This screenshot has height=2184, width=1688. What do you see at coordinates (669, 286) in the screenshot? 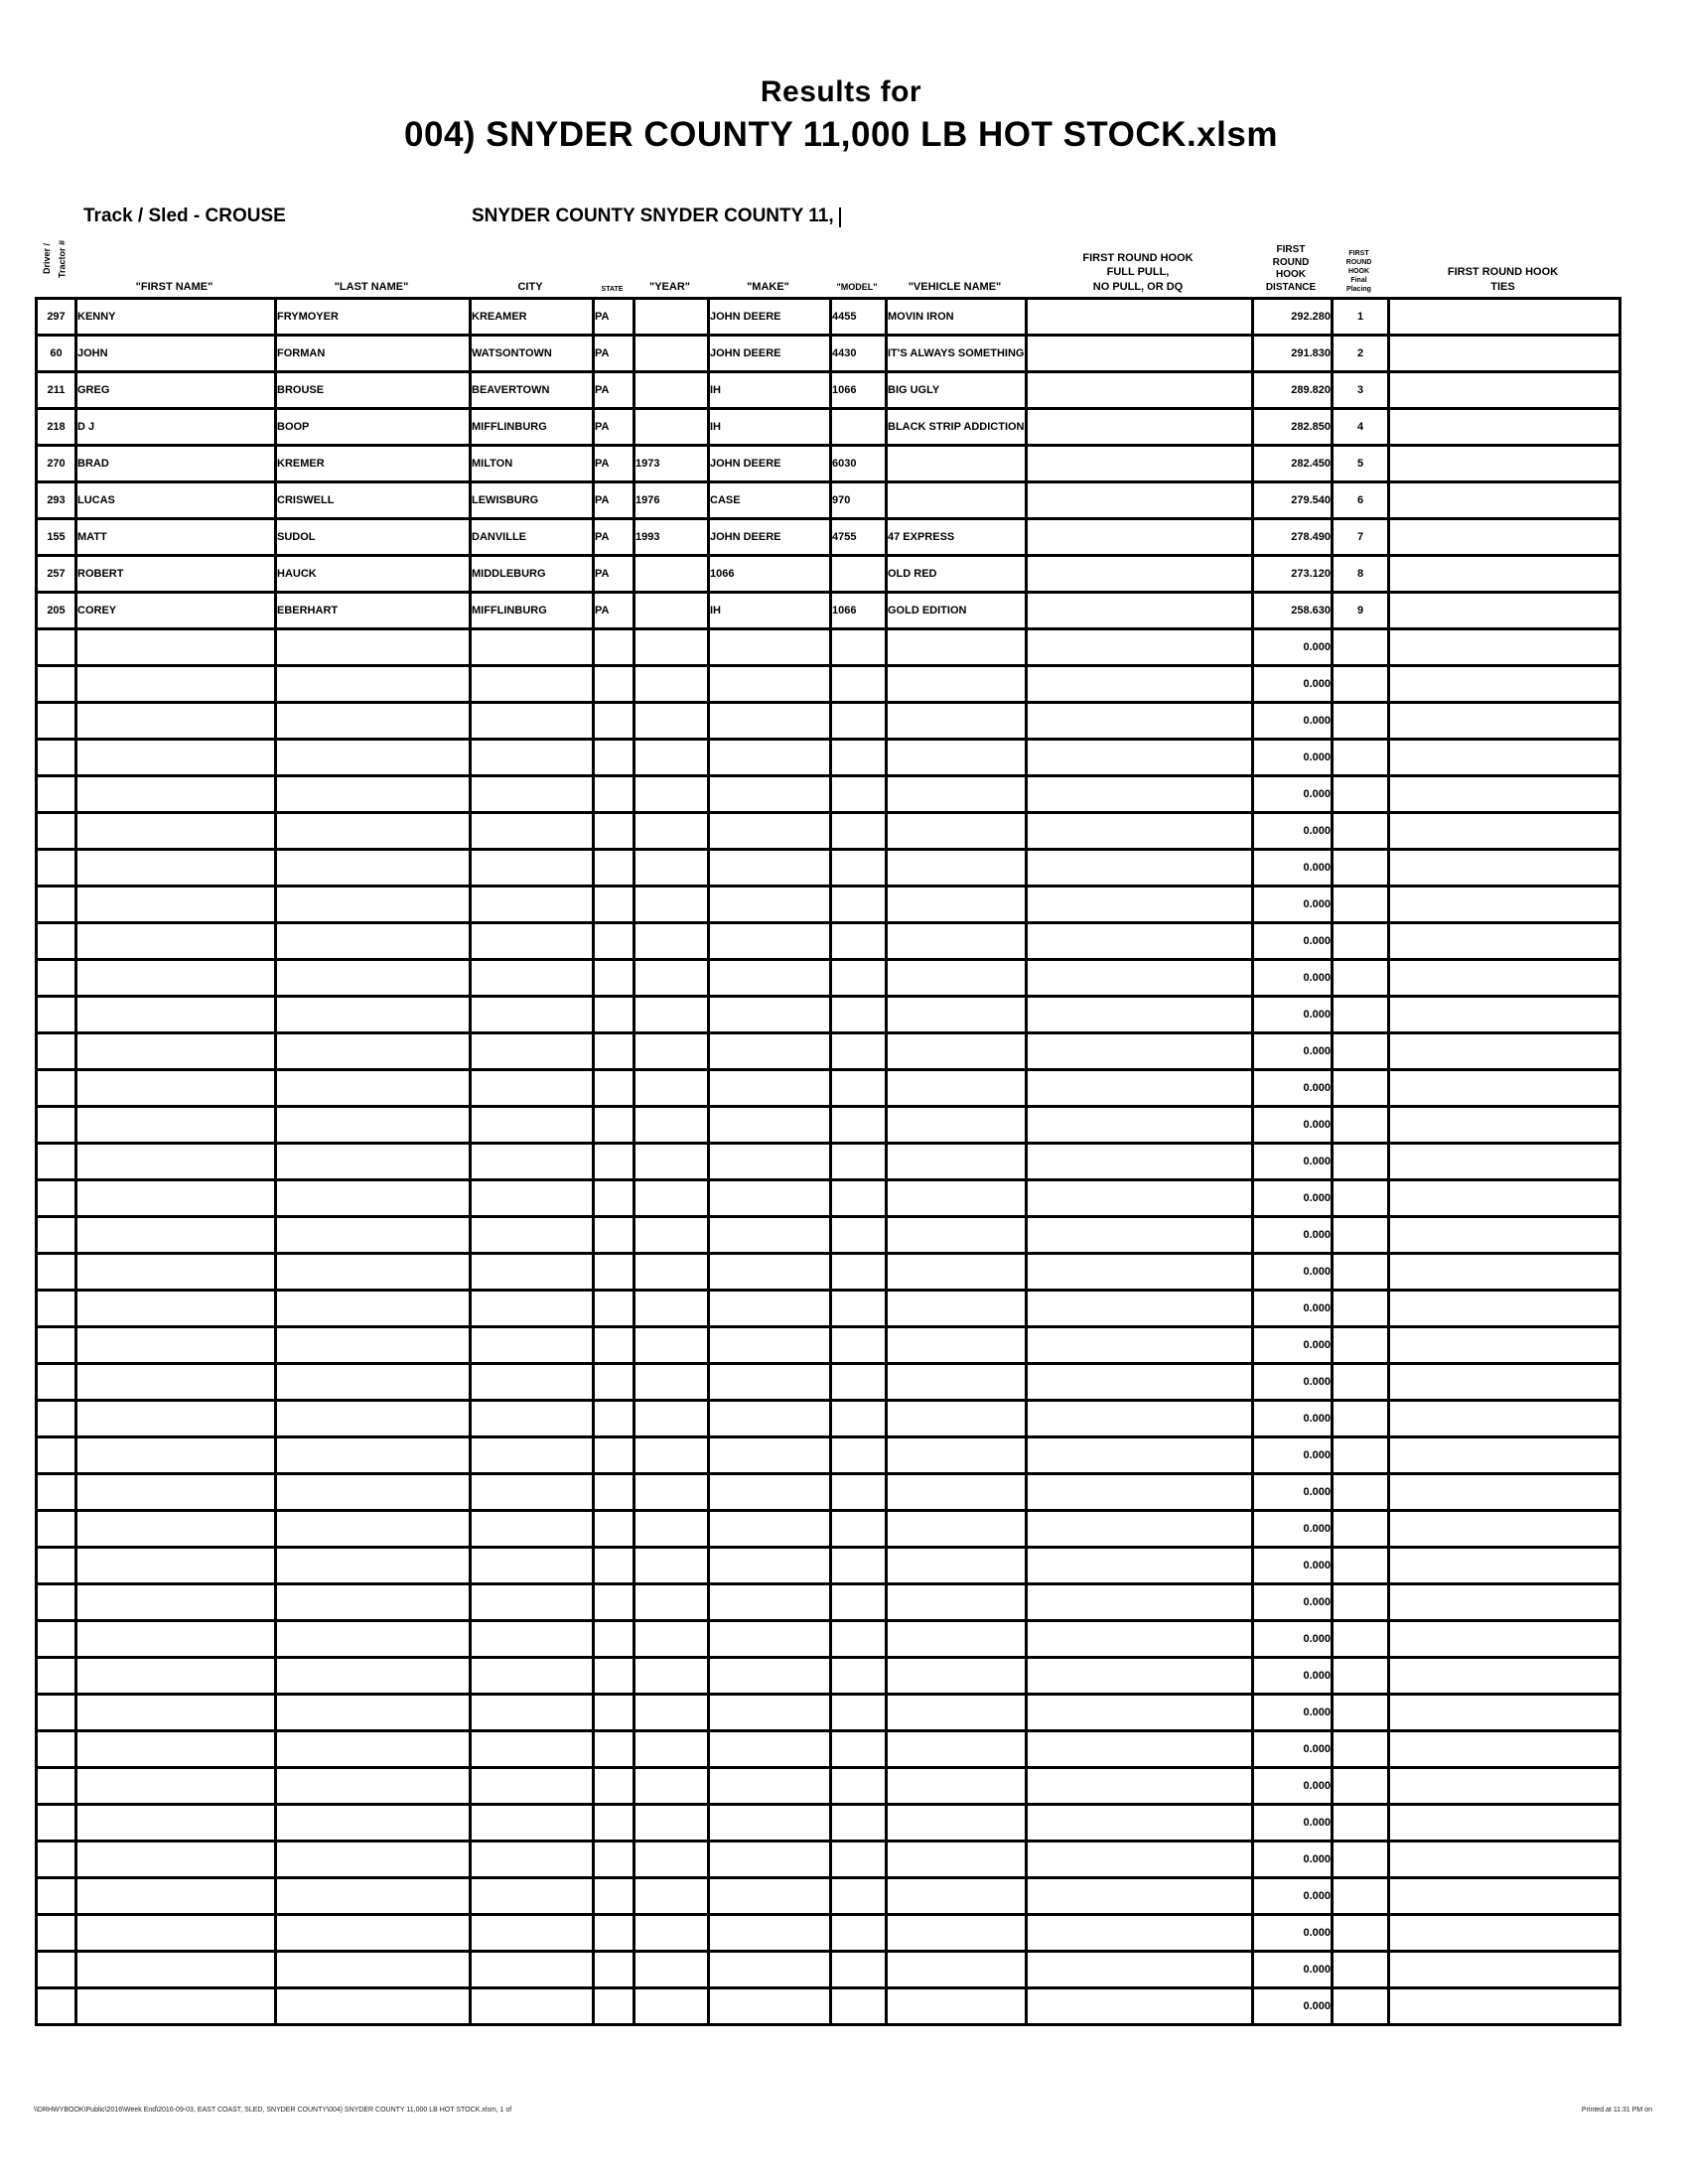
I see `column-header-year: "YEAR"` at bounding box center [669, 286].